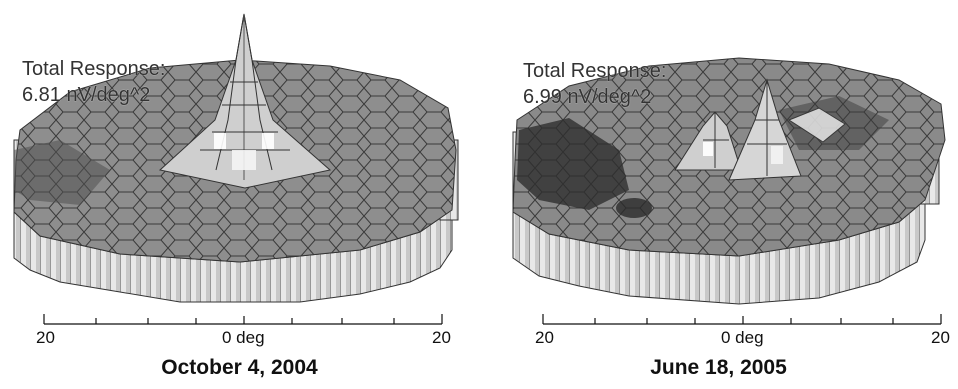  Describe the element at coordinates (718, 367) in the screenshot. I see `panel-caption: June 18, 2005` at that location.